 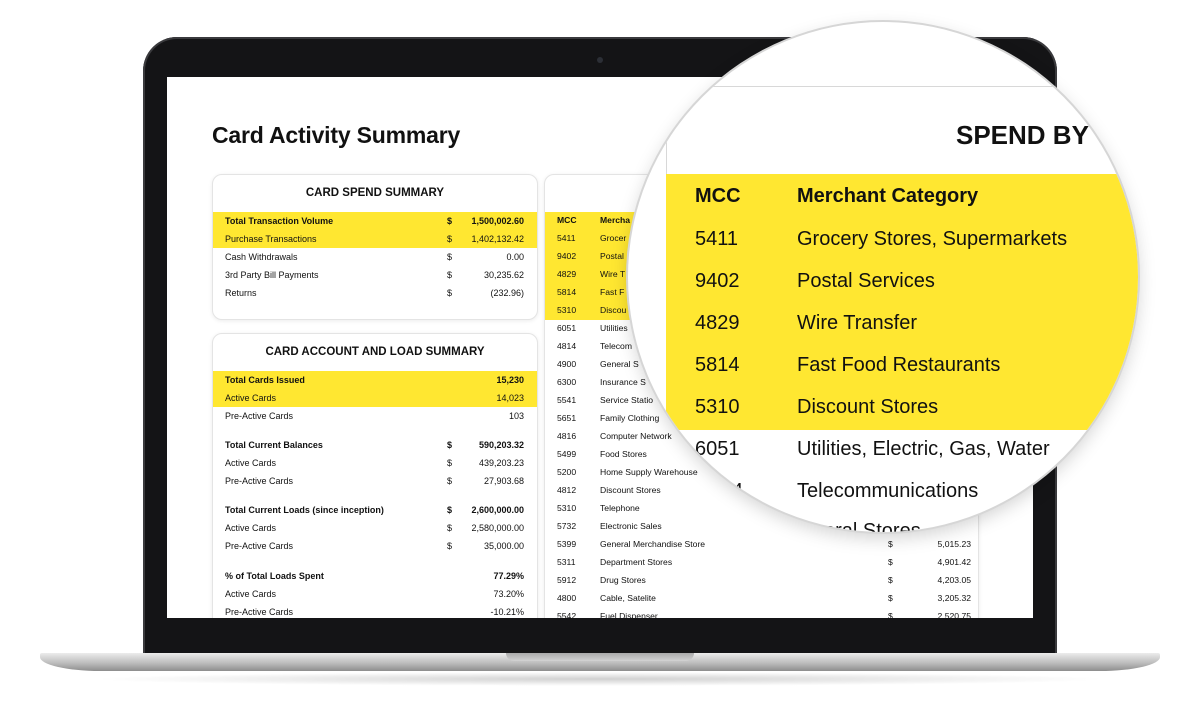 What do you see at coordinates (600, 60) in the screenshot?
I see `camera-dot` at bounding box center [600, 60].